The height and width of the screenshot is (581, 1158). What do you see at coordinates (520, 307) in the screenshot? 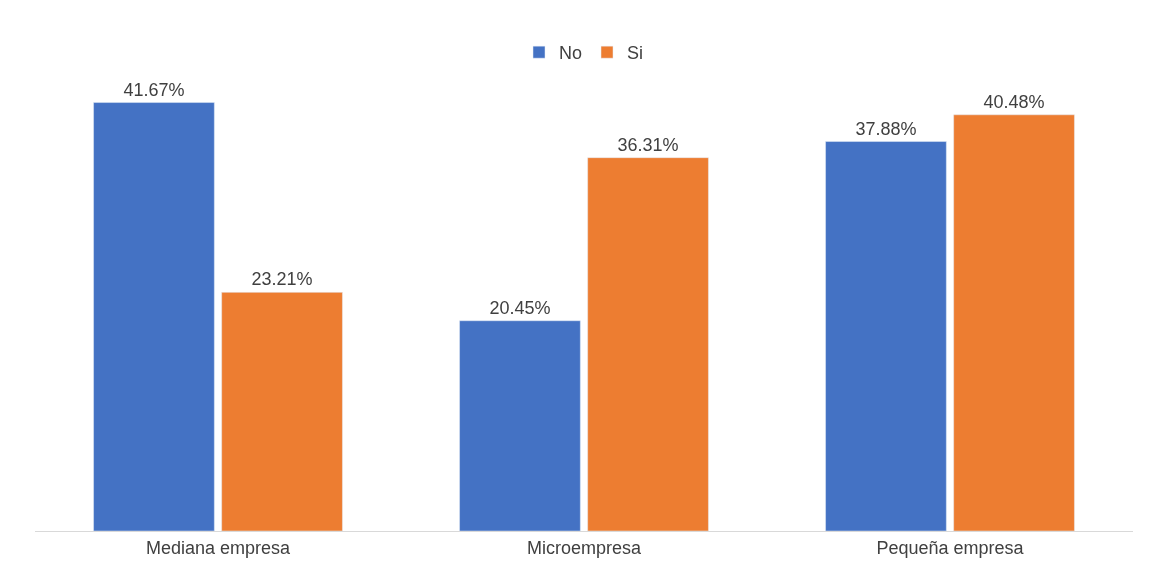
I see `data-label: 20.45%` at bounding box center [520, 307].